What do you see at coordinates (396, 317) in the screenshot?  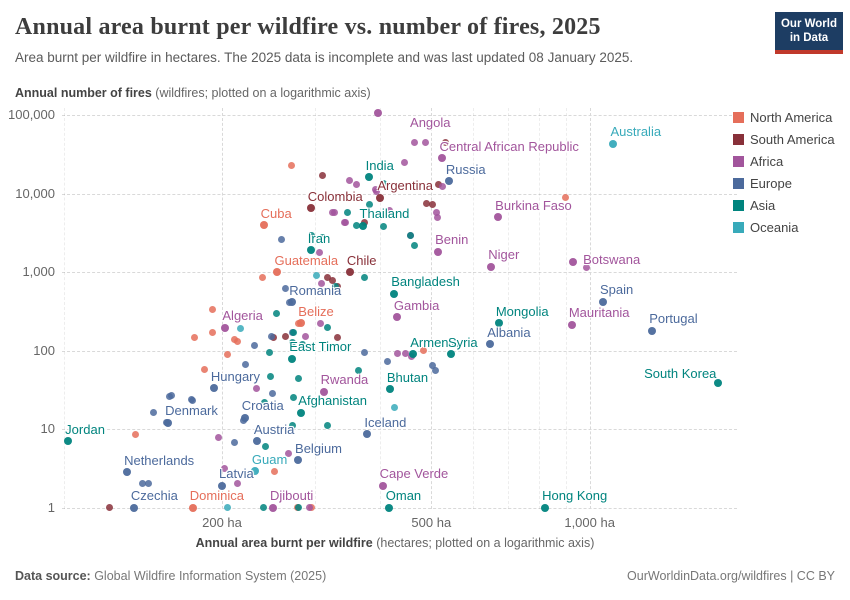 I see `point-gambia` at bounding box center [396, 317].